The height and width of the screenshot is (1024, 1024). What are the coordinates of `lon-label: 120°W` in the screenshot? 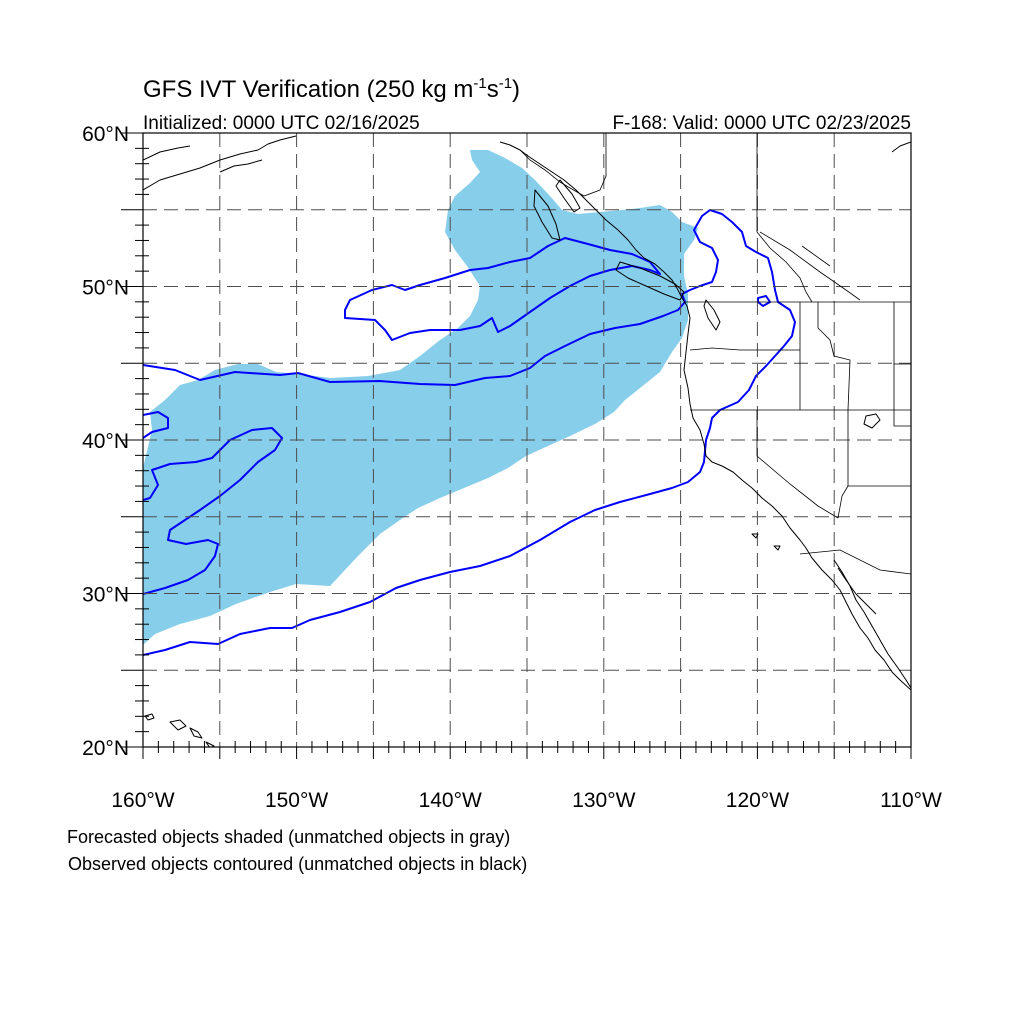 It's located at (757, 800).